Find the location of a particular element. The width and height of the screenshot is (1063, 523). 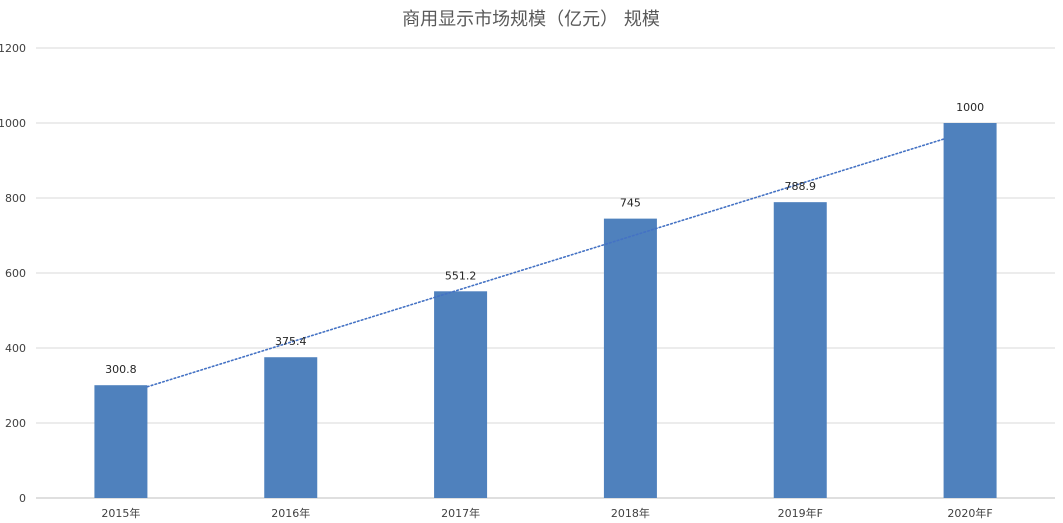

x-tick-label: 2016年 is located at coordinates (290, 513).